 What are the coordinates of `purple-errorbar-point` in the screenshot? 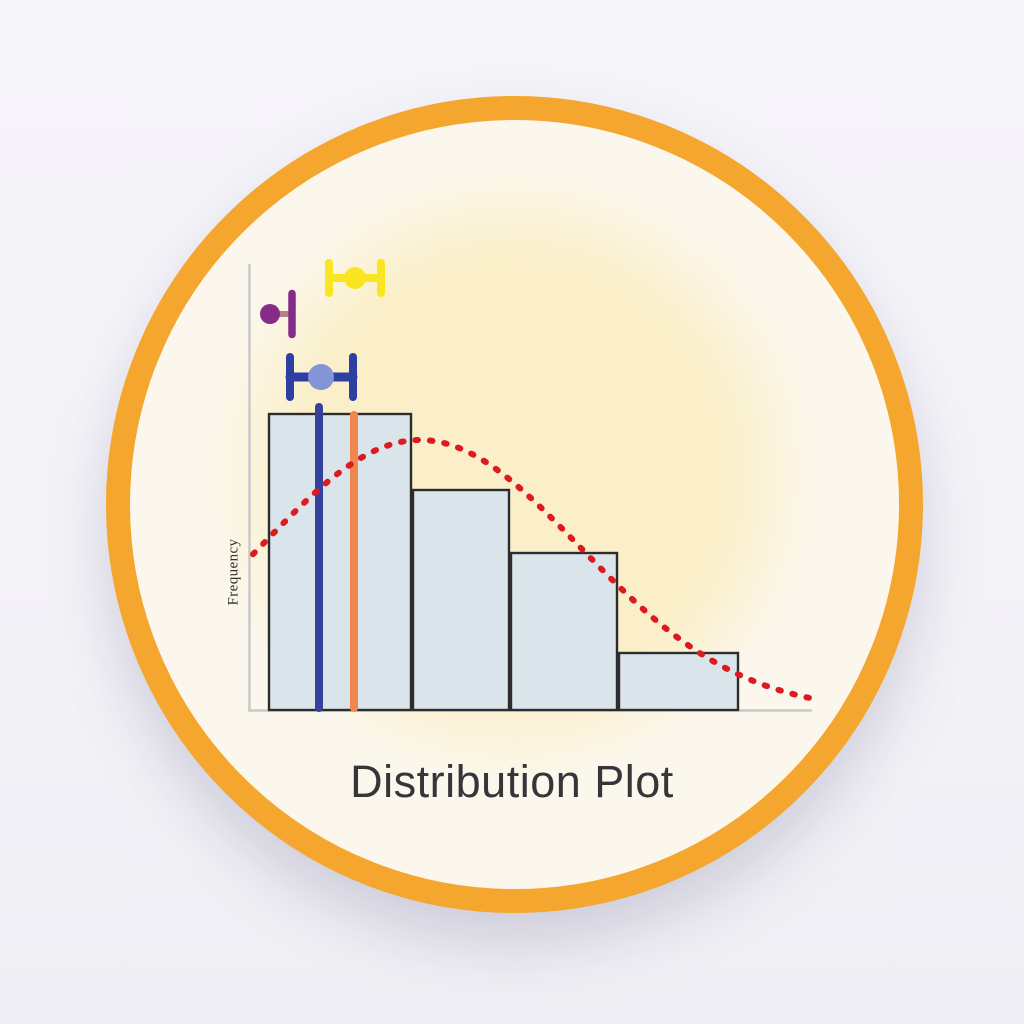 It's located at (270, 314).